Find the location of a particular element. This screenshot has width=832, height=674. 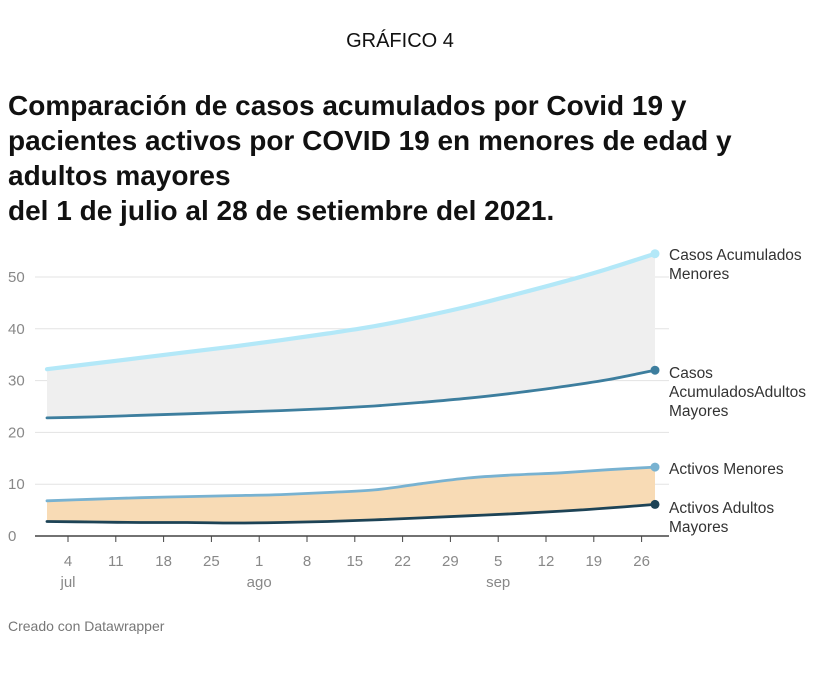

x-tick-label: 15 is located at coordinates (354, 561).